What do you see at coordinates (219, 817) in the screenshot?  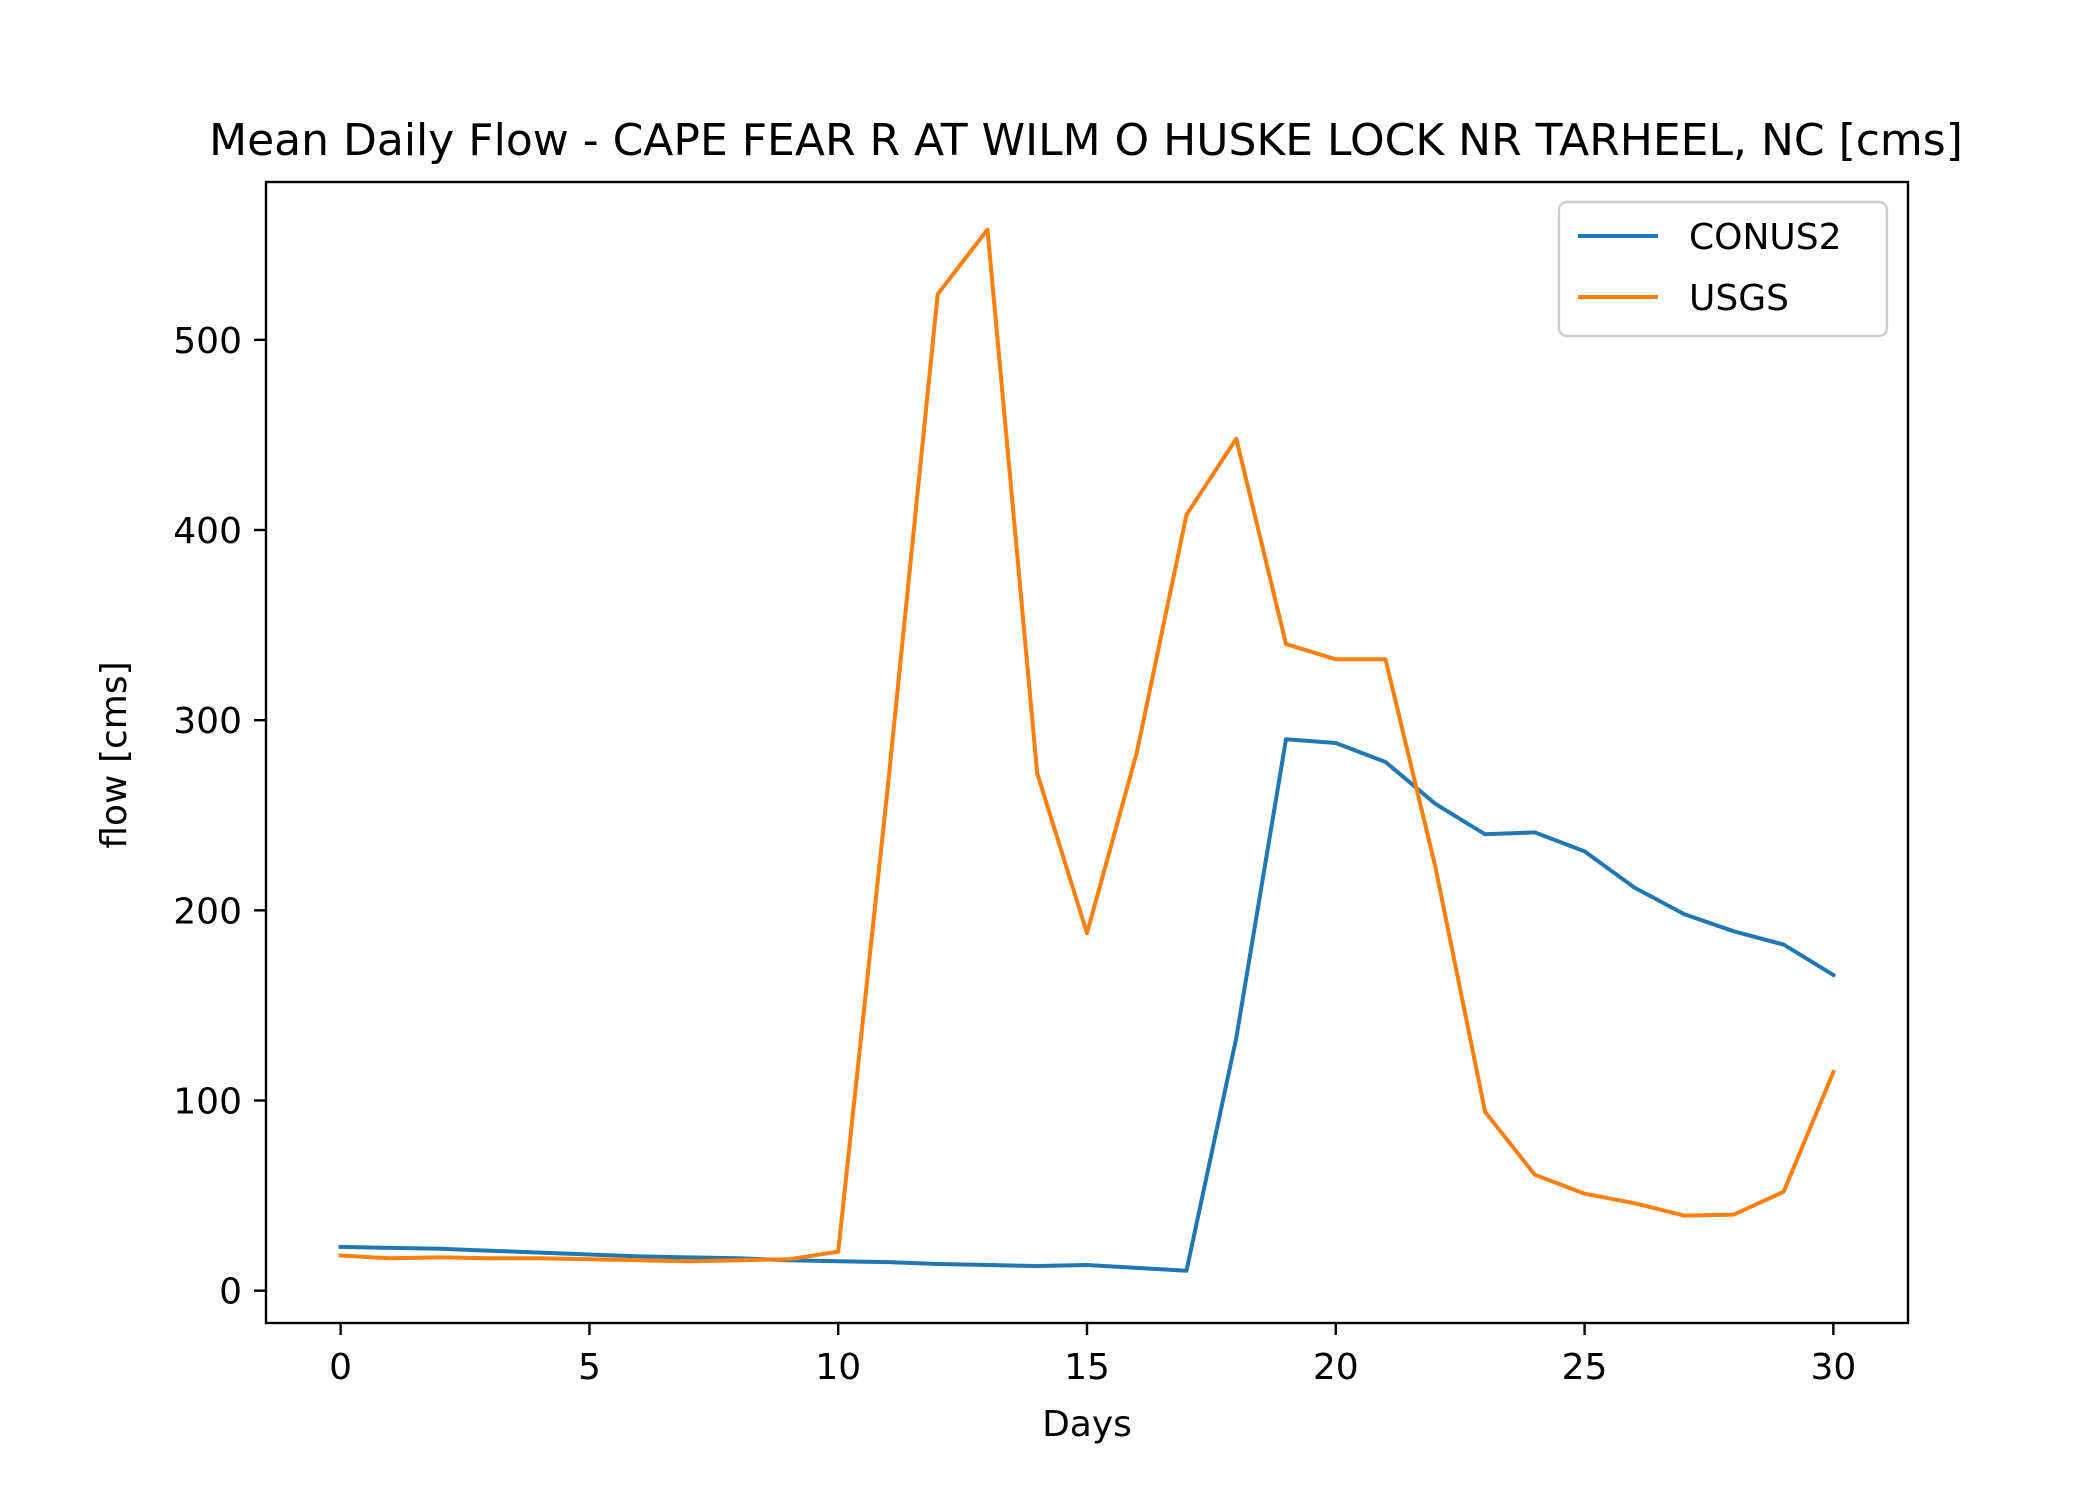 I see `y-axis: 0 100 200 300 400 500` at bounding box center [219, 817].